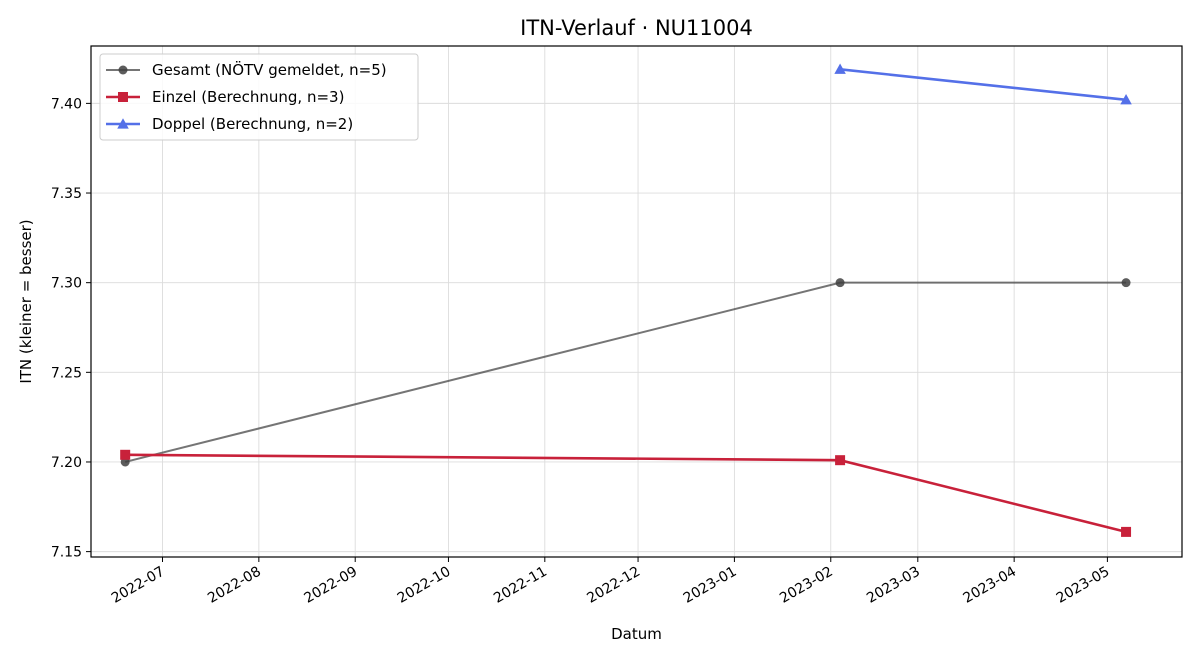 This screenshot has height=660, width=1200. What do you see at coordinates (66, 284) in the screenshot?
I see `y-tick-label: 7.30` at bounding box center [66, 284].